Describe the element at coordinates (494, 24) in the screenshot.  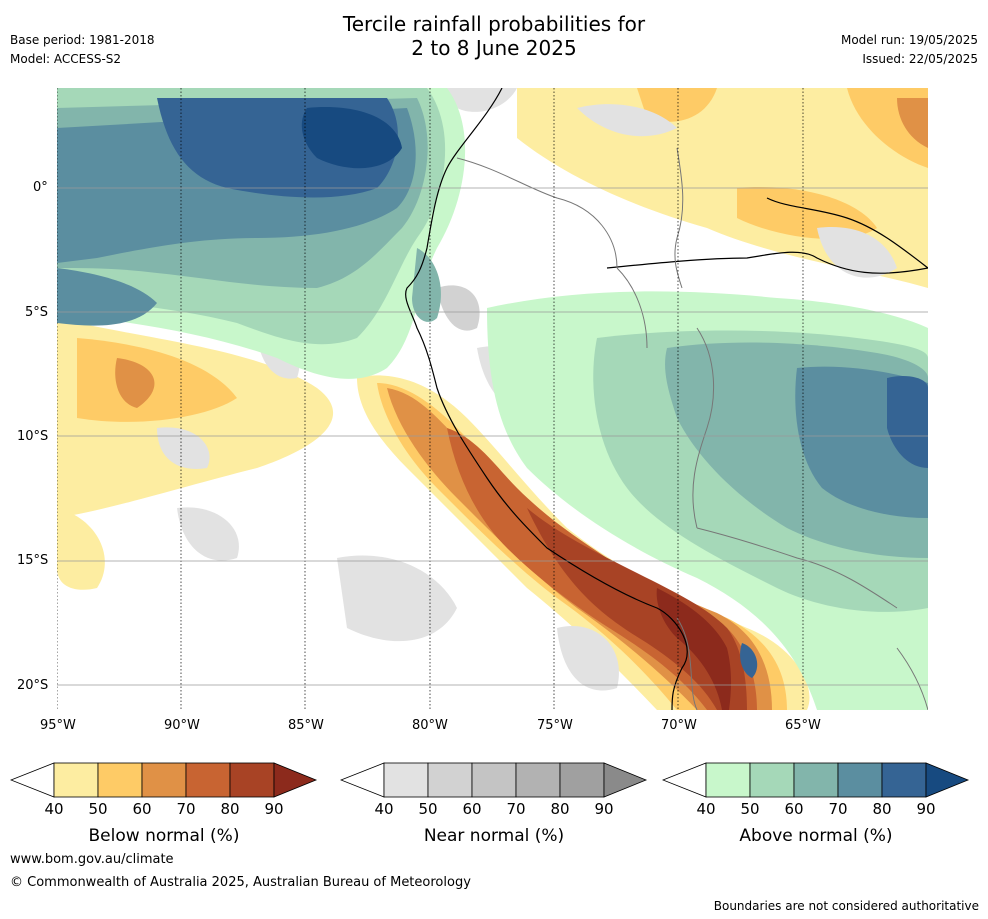
I see `title-line-1: Tercile rainfall probabilities for` at that location.